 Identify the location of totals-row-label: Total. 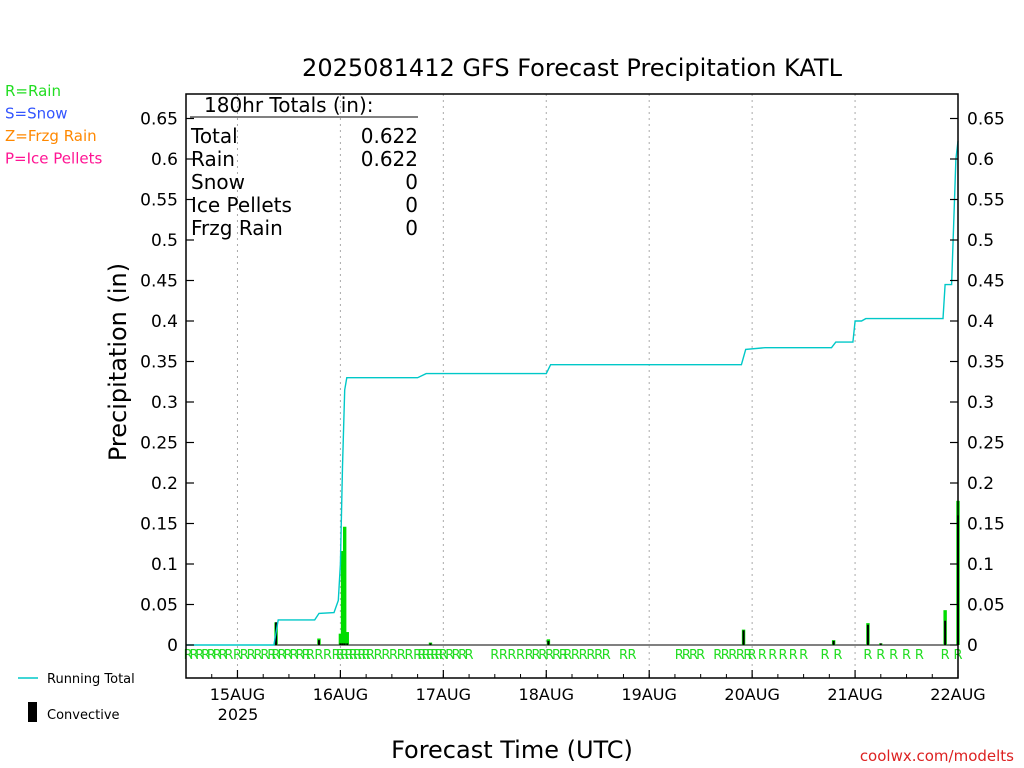
(214, 136).